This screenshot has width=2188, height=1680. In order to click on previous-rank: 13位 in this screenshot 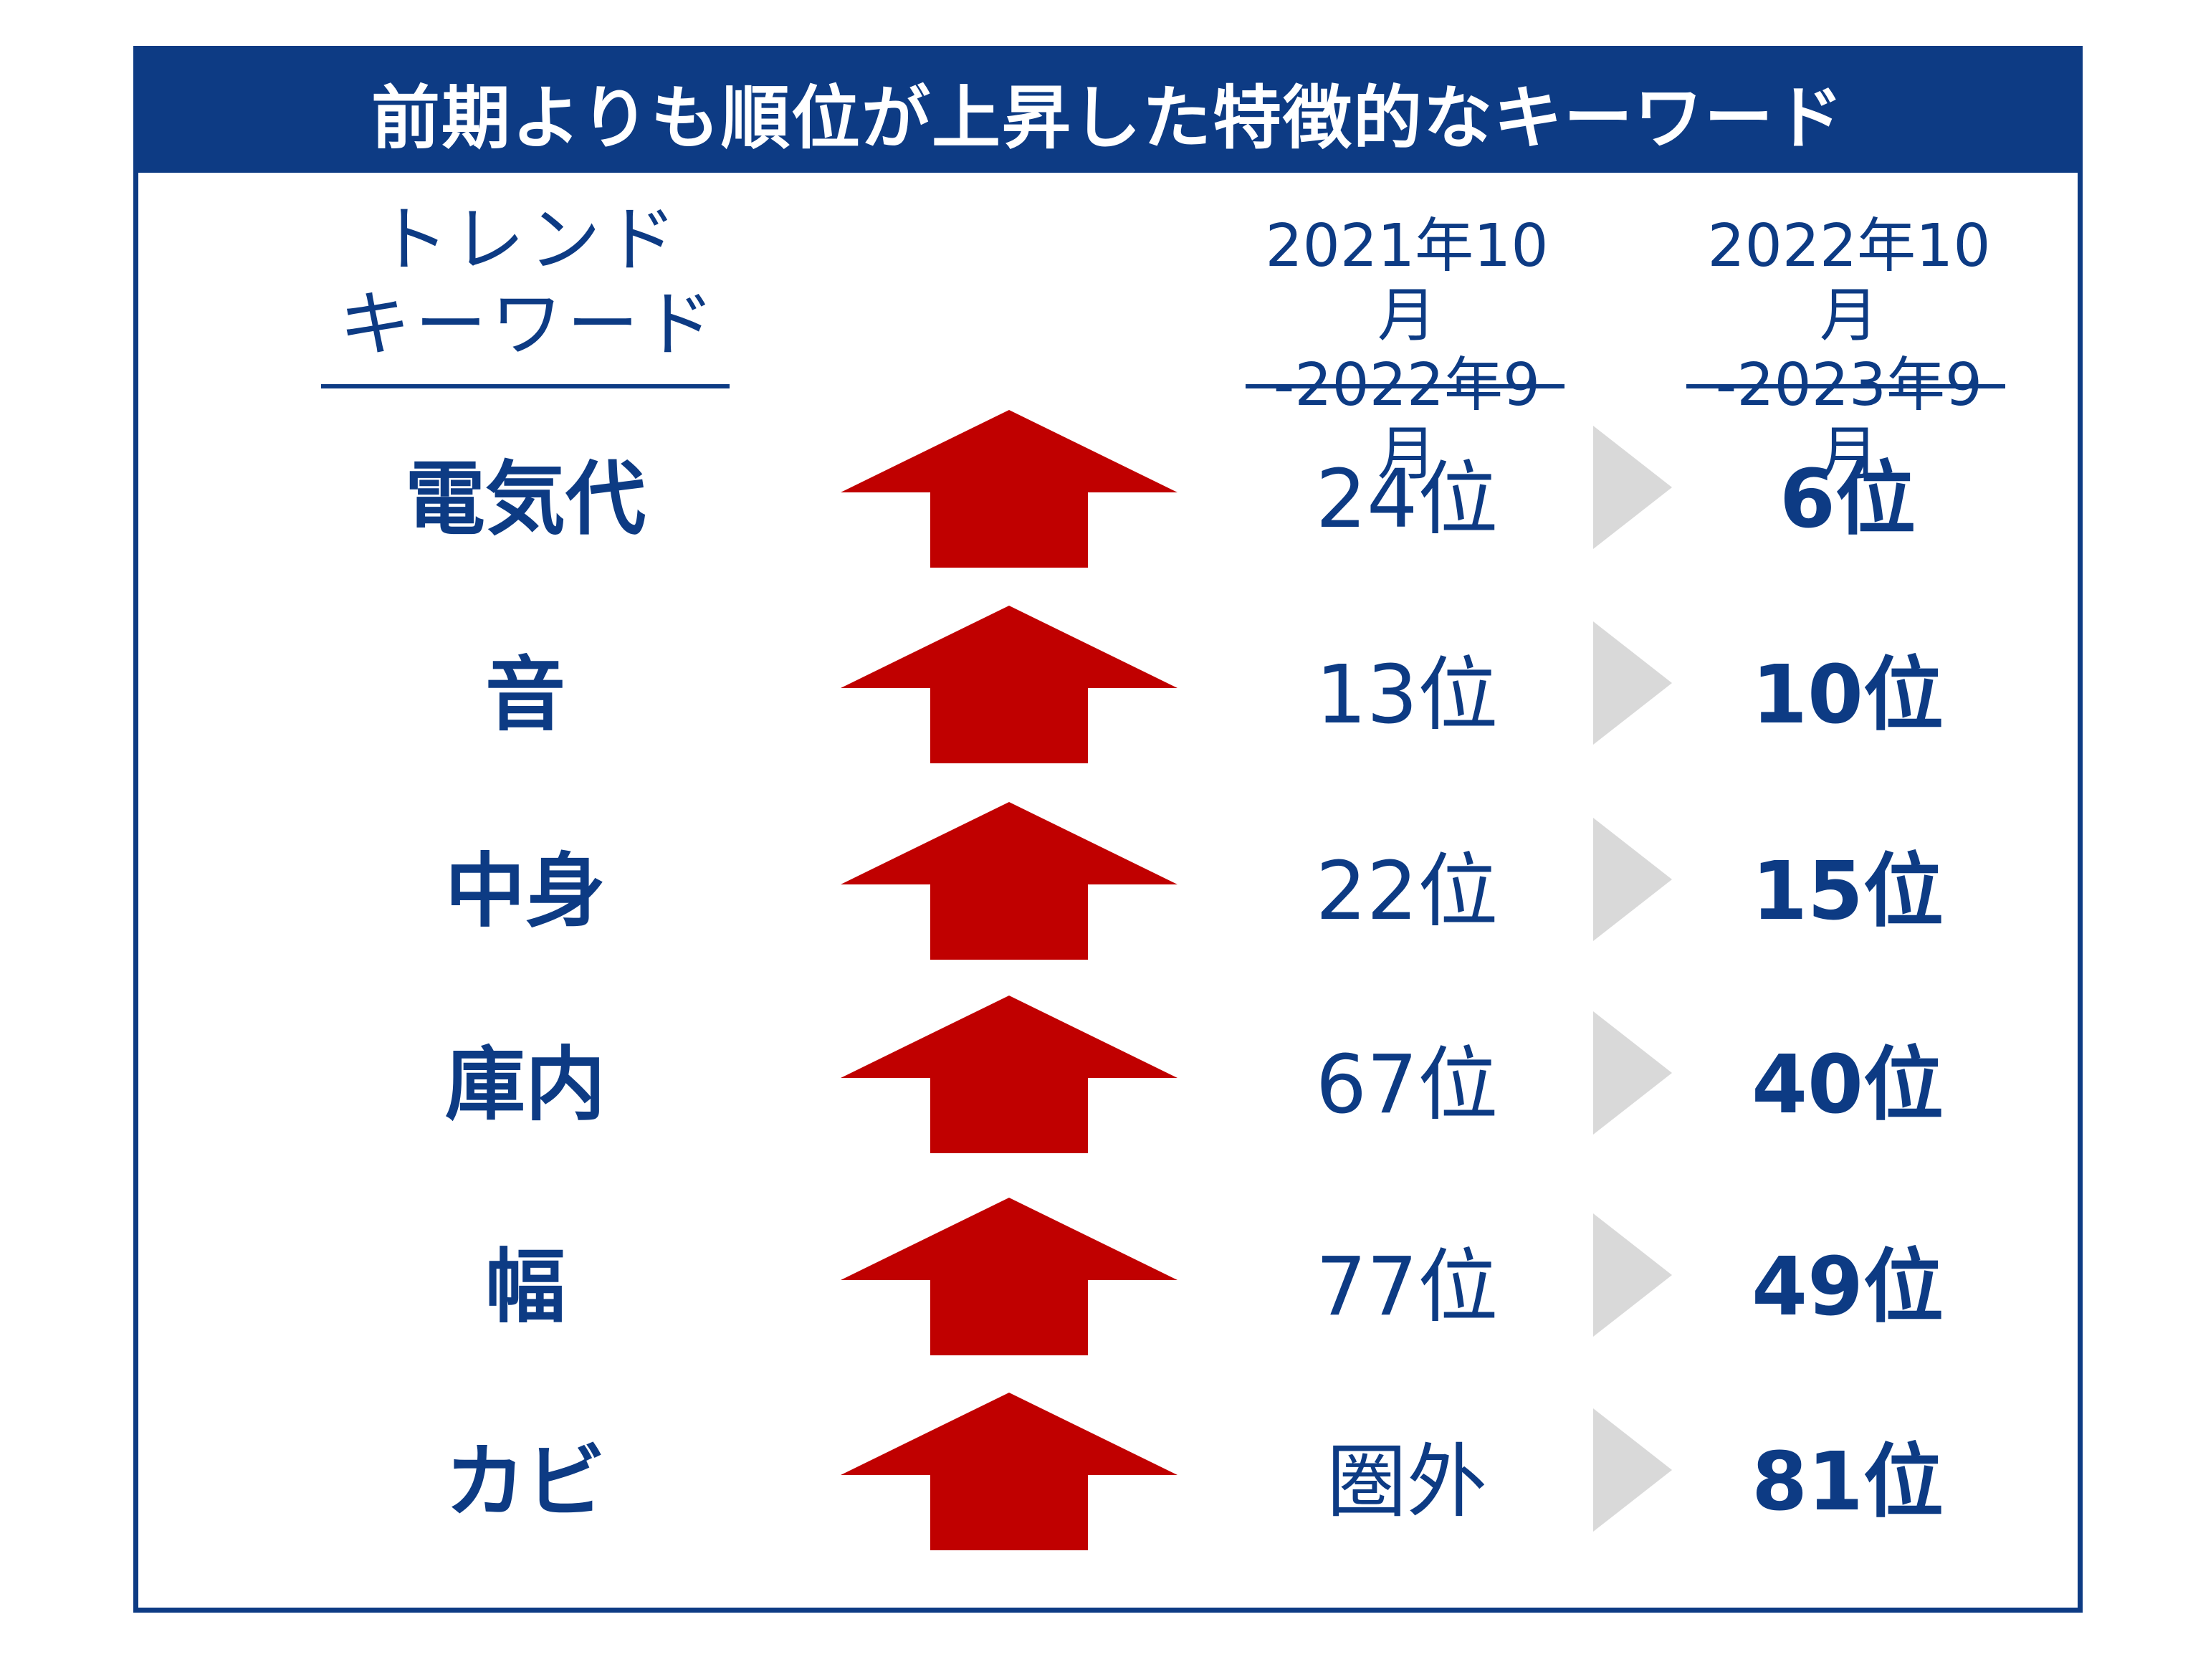, I will do `click(1407, 695)`.